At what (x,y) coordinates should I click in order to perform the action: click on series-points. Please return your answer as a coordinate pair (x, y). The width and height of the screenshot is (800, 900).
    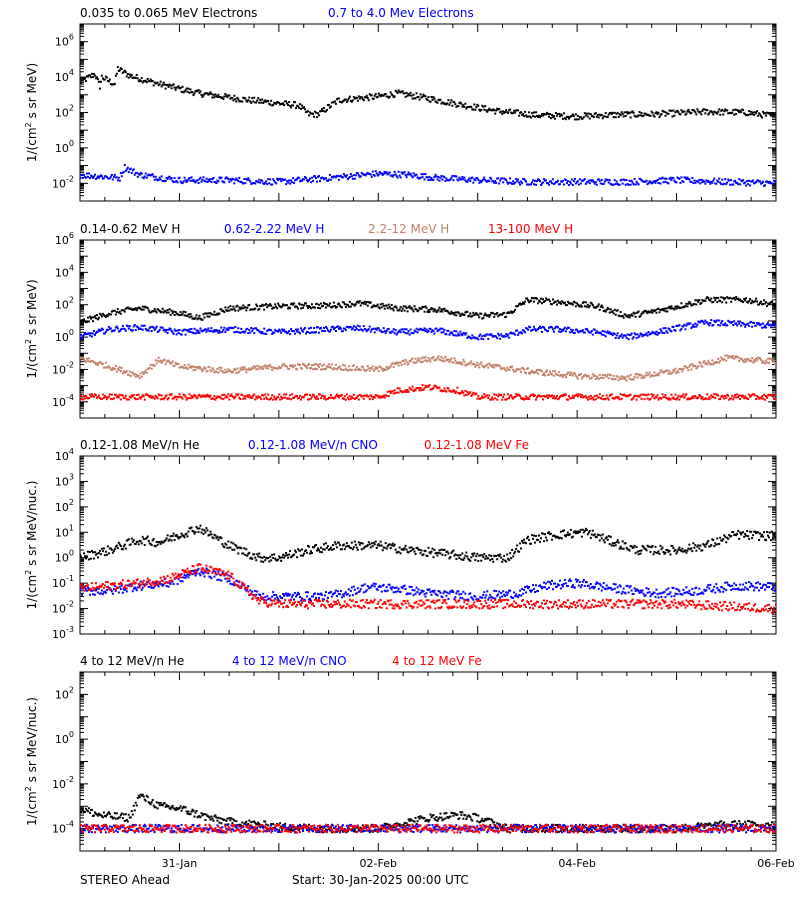
    Looking at the image, I should click on (428, 330).